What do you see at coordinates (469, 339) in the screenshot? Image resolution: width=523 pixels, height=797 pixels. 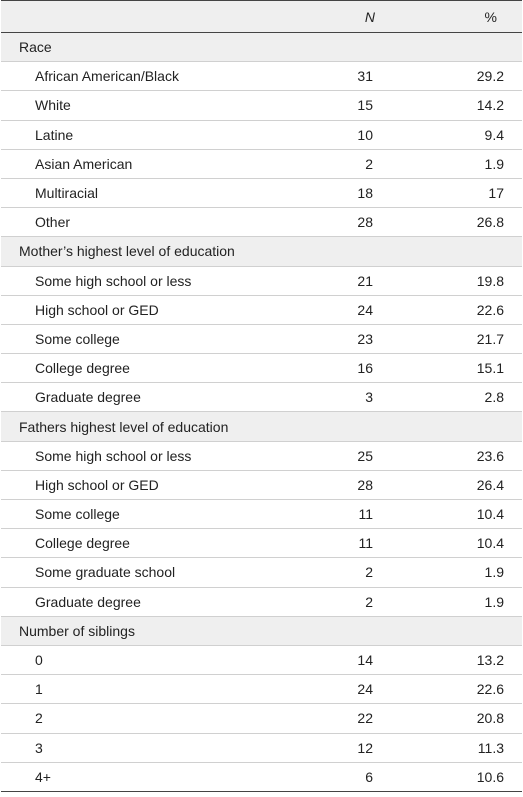 I see `row-percent: 21.7` at bounding box center [469, 339].